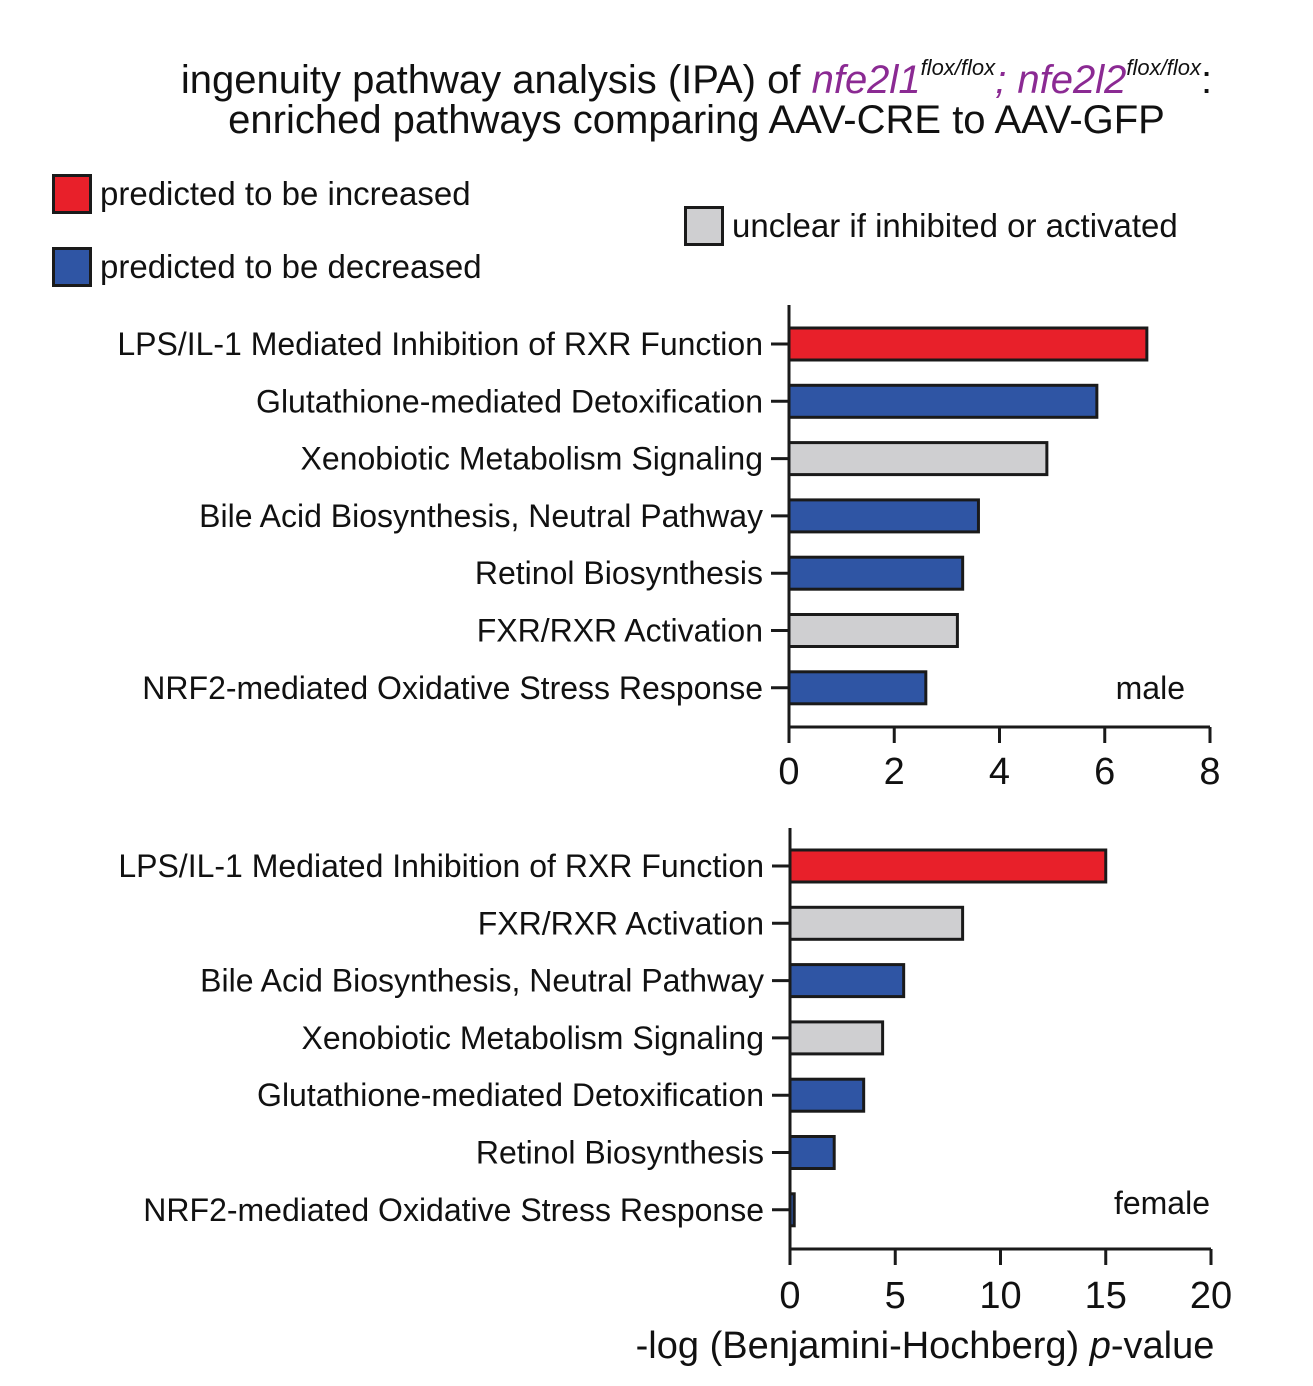  What do you see at coordinates (1163, 67) in the screenshot?
I see `gene-superscript-2: flox/flox` at bounding box center [1163, 67].